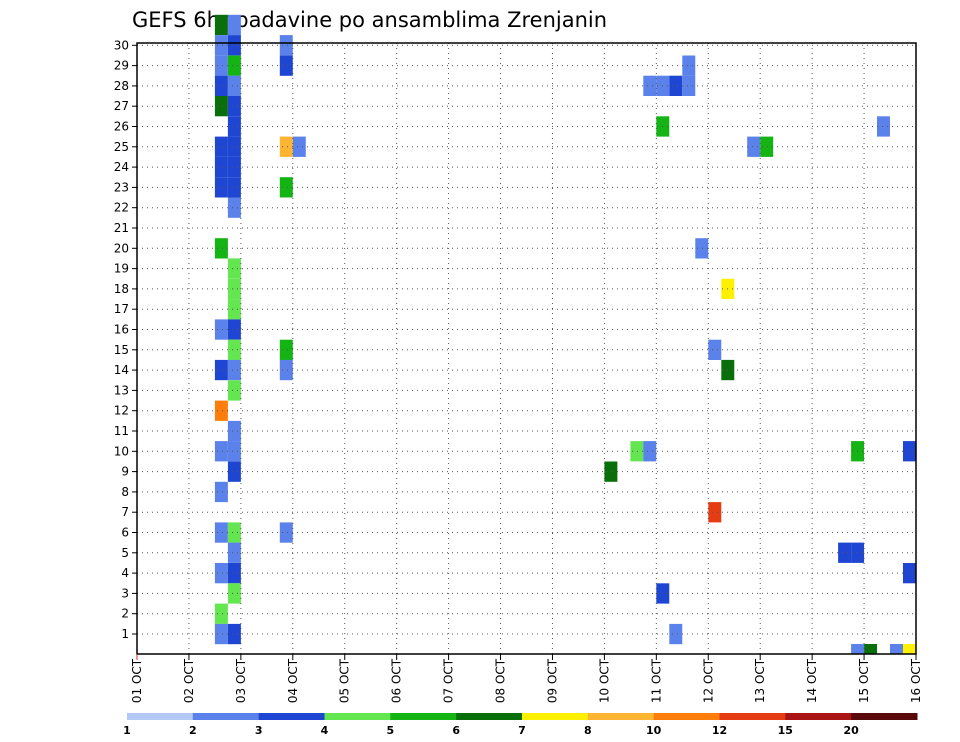 This screenshot has height=742, width=960. What do you see at coordinates (522, 730) in the screenshot?
I see `colorbar-label: 7` at bounding box center [522, 730].